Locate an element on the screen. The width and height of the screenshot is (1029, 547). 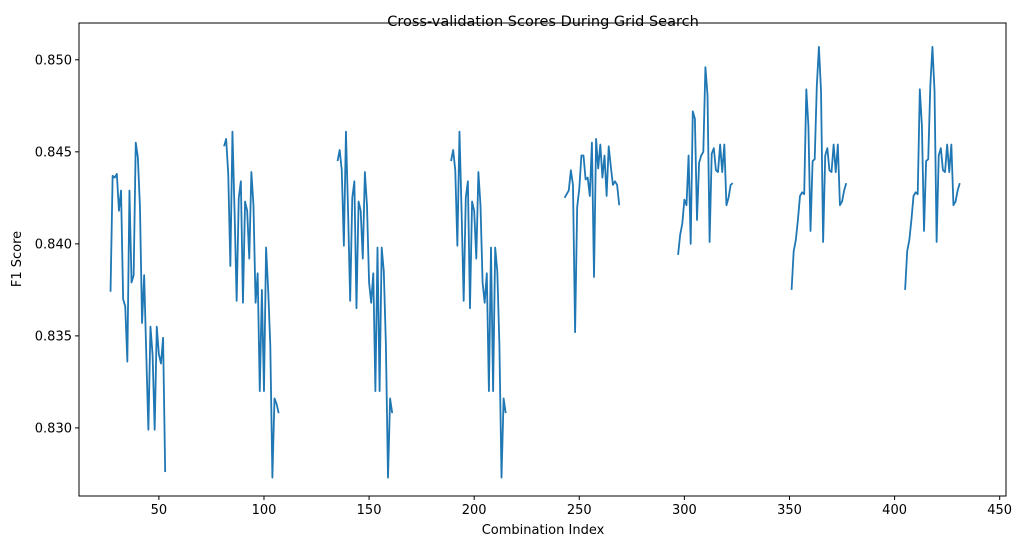
x-axis: 50 100 150 200 250 300 350 400 450 is located at coordinates (581, 507).